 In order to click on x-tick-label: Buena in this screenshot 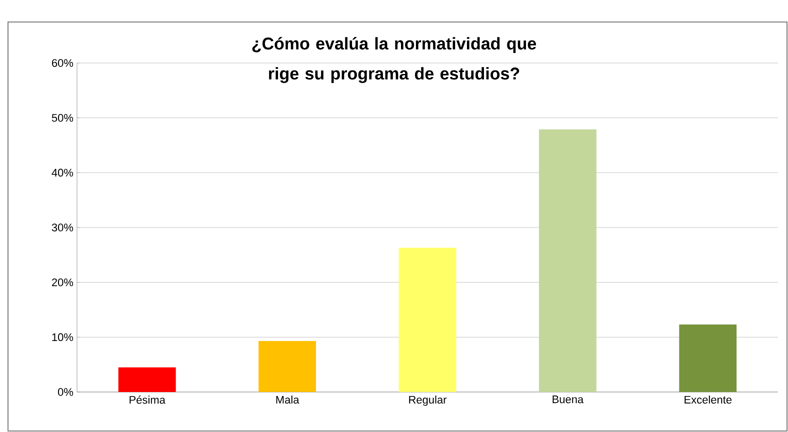, I will do `click(568, 400)`.